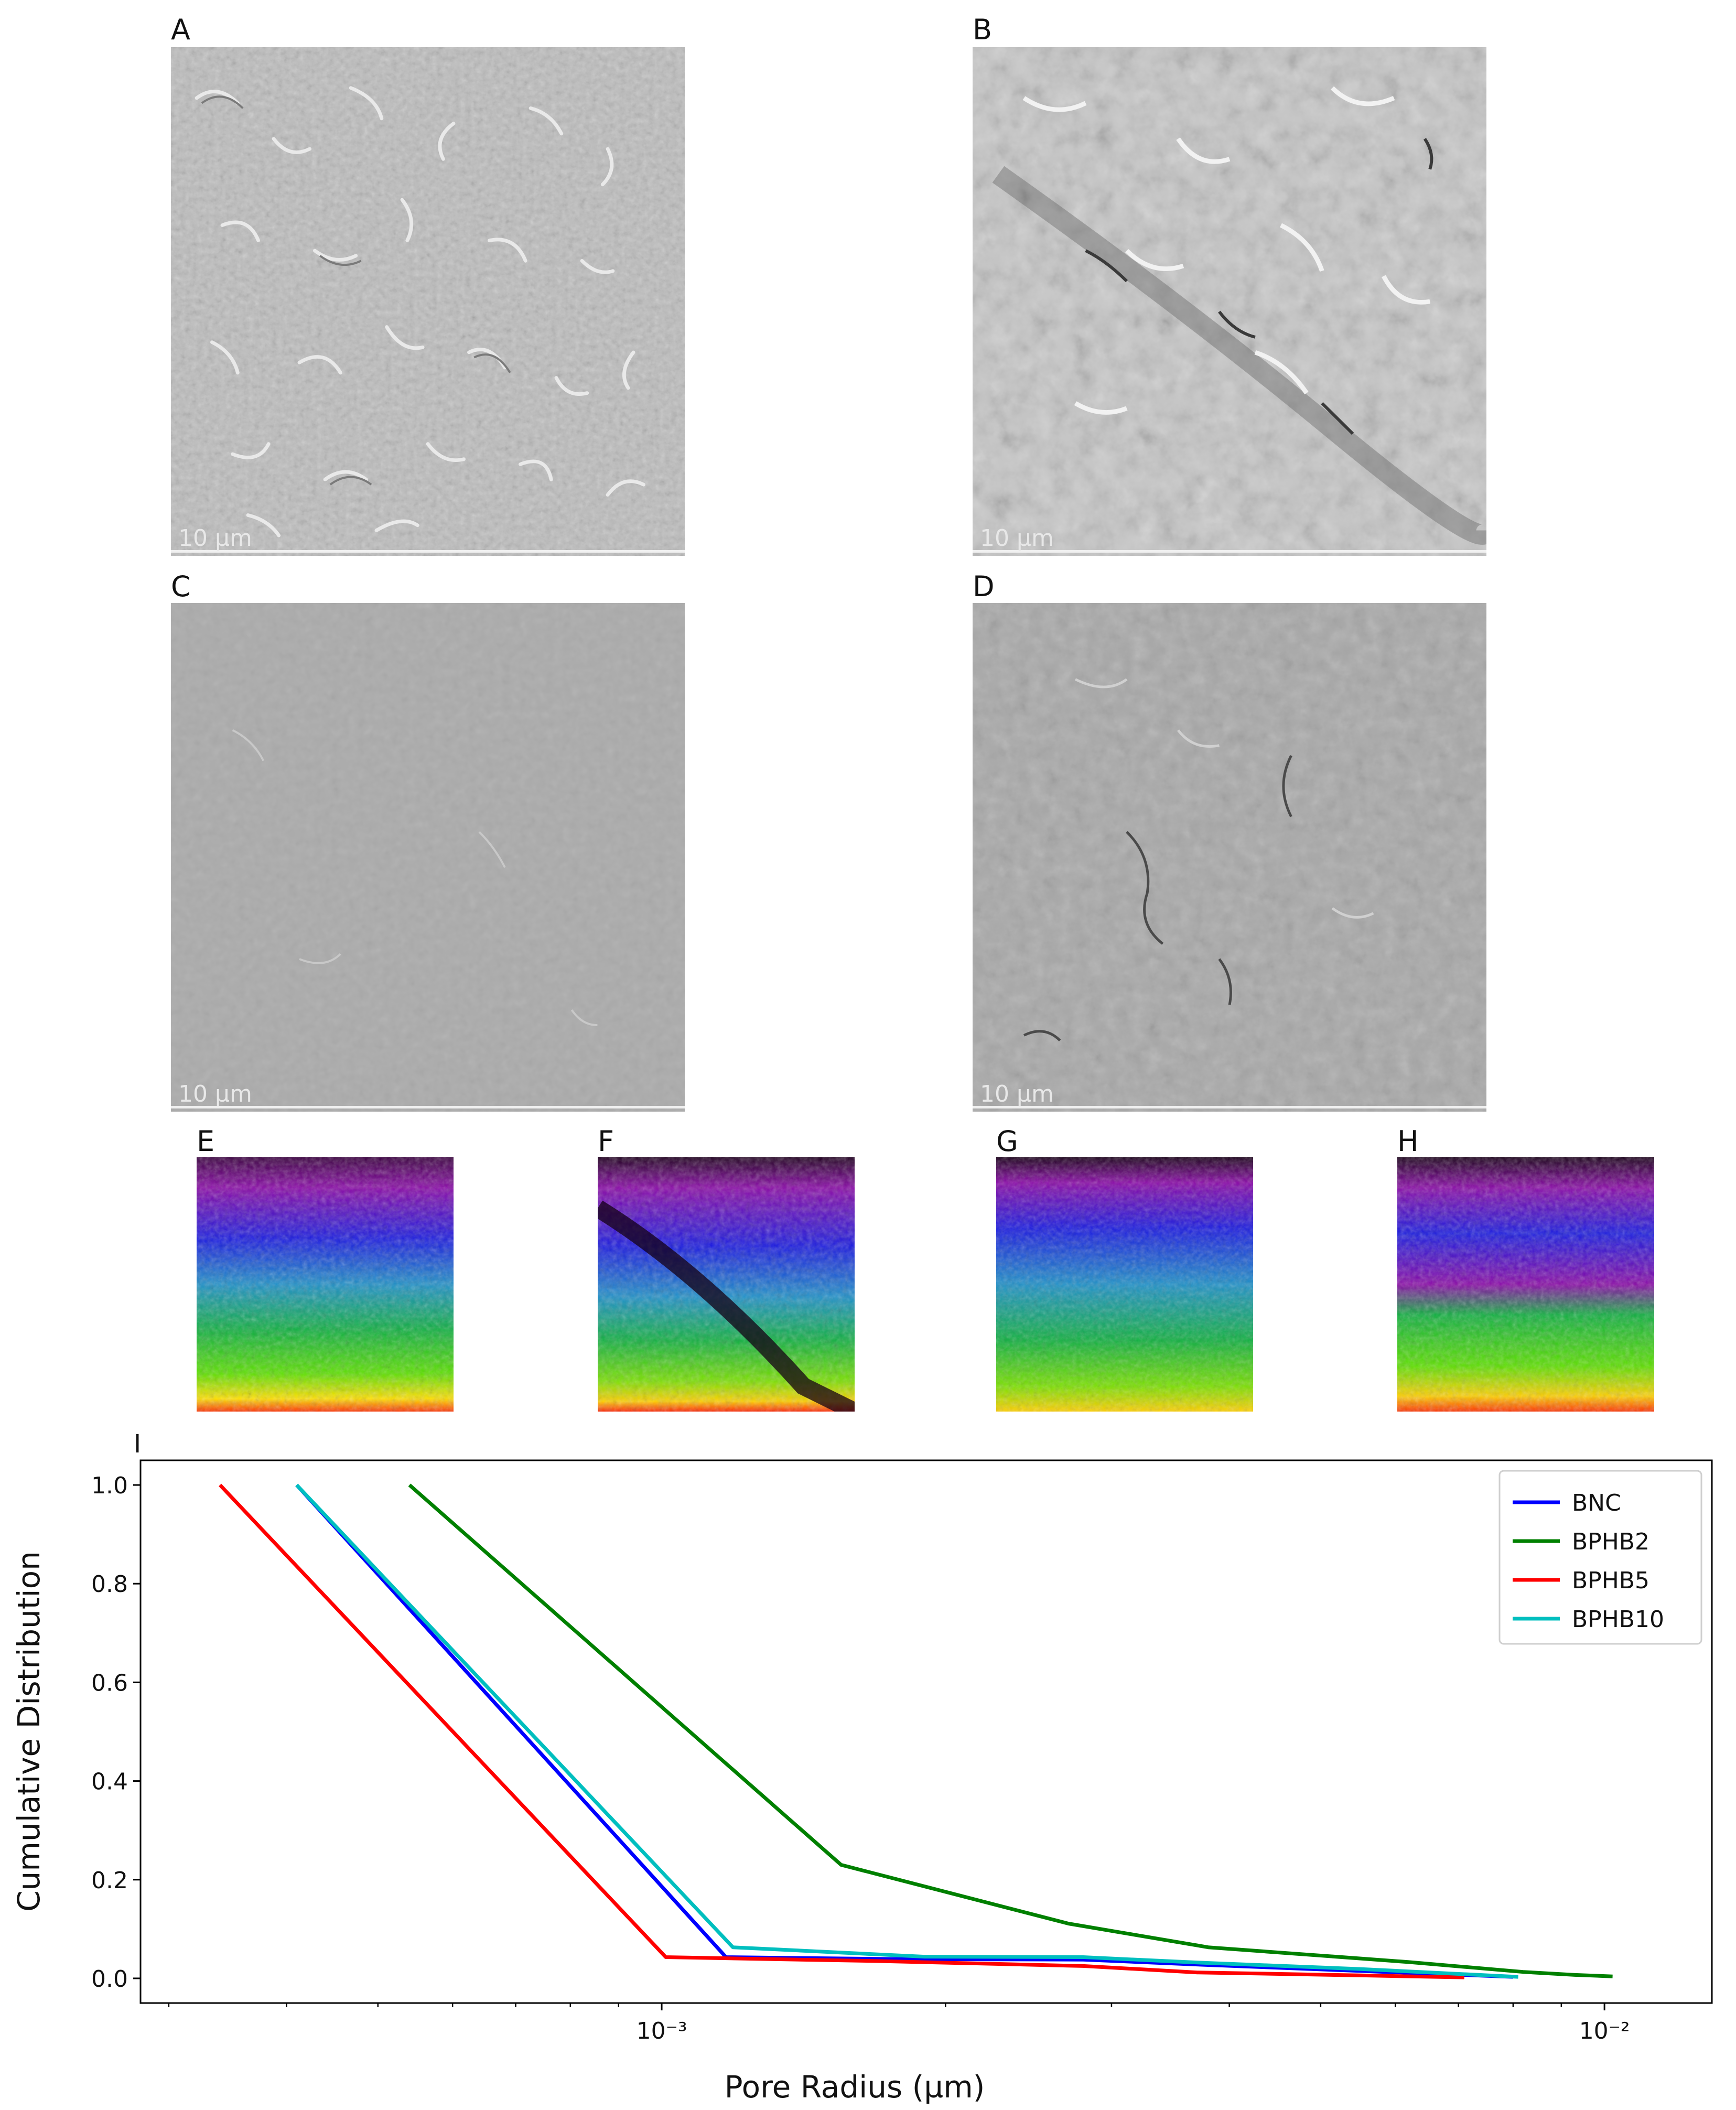  I want to click on panel-label-c: C, so click(181, 586).